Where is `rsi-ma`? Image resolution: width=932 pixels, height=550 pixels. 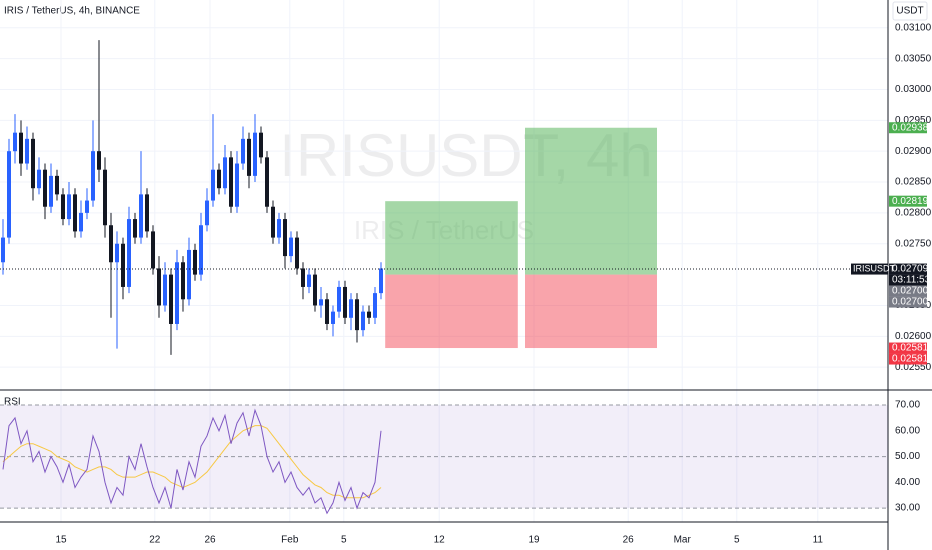
rsi-ma is located at coordinates (192, 462).